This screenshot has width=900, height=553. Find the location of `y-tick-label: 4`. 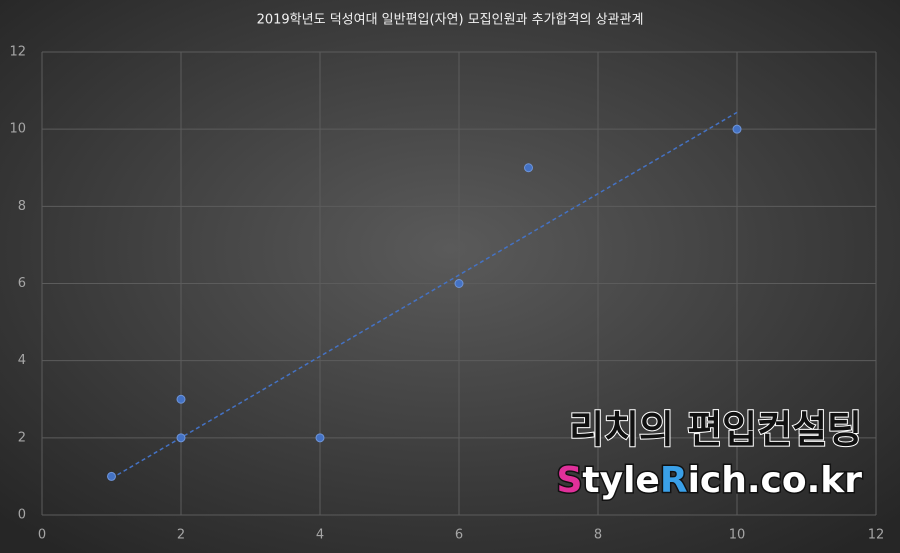

y-tick-label: 4 is located at coordinates (22, 360).